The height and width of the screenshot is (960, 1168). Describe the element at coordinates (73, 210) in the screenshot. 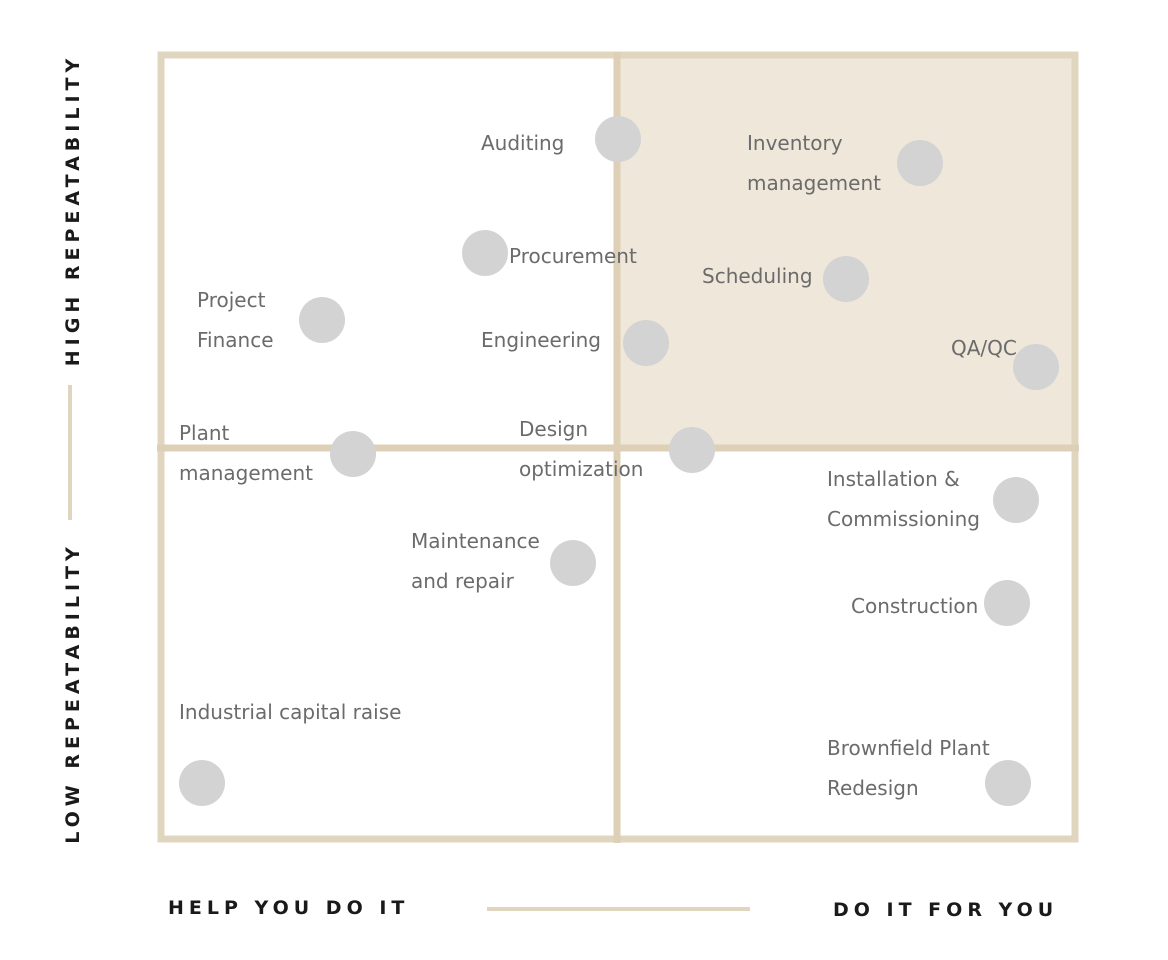

I see `y-axis-high-label: HIGH REPEATABILITY` at that location.